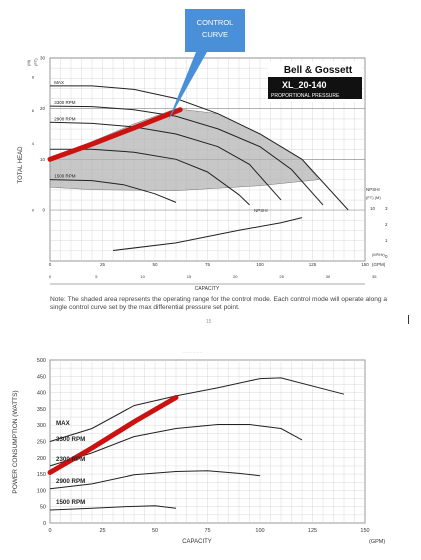 The width and height of the screenshot is (421, 560). Describe the element at coordinates (365, 264) in the screenshot. I see `head-x-tick: 150` at that location.